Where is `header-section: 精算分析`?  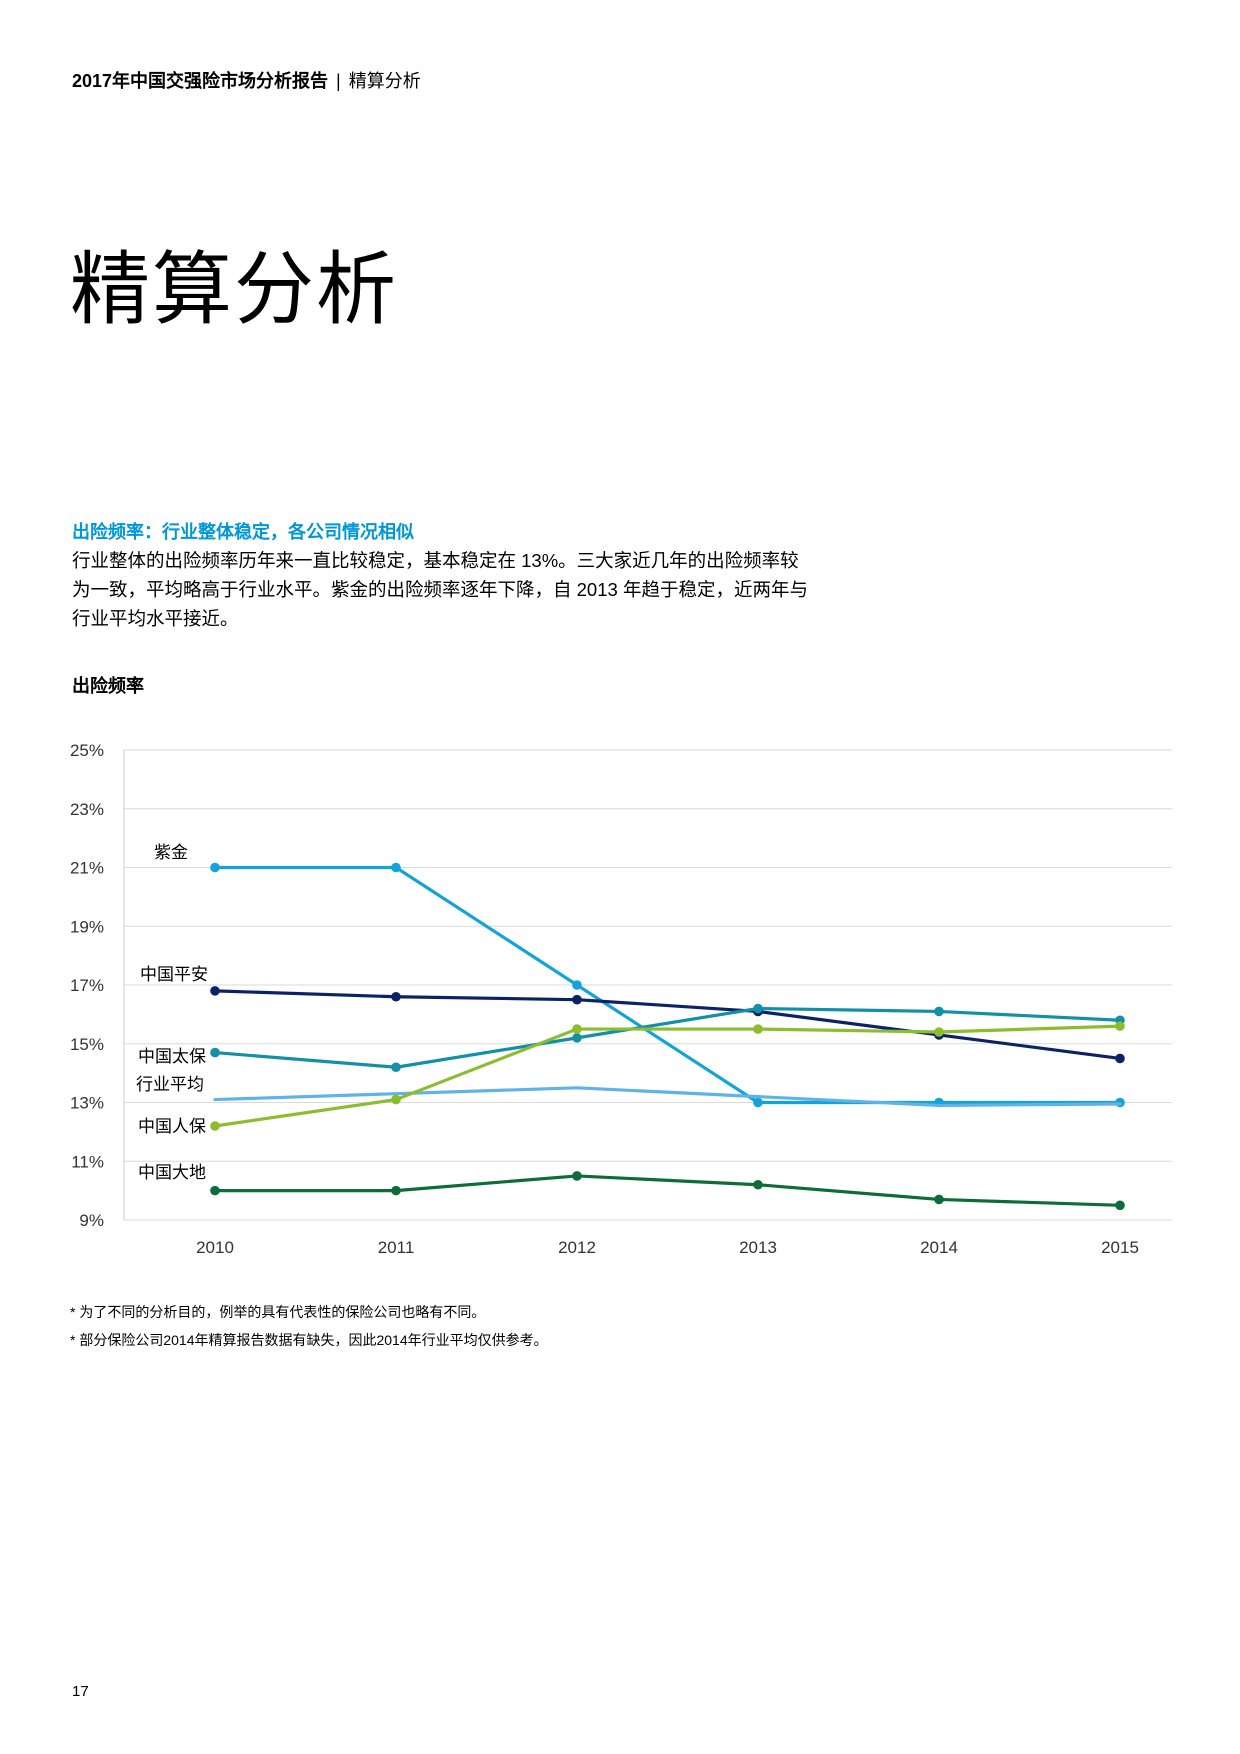
header-section: 精算分析 is located at coordinates (384, 81).